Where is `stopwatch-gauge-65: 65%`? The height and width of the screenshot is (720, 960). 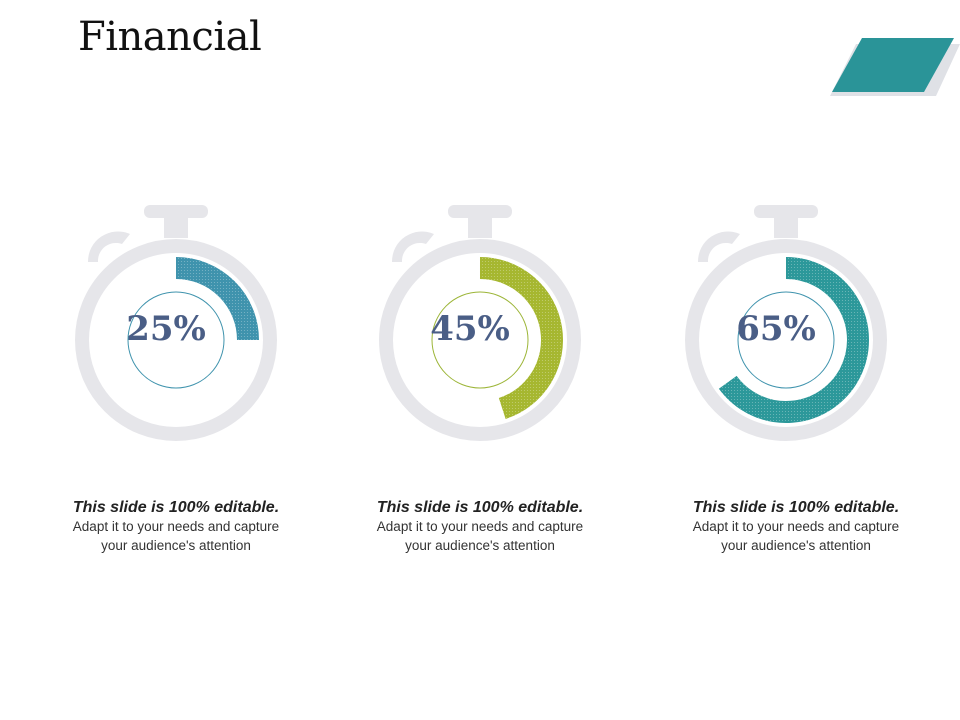
stopwatch-gauge-65: 65% is located at coordinates (786, 325).